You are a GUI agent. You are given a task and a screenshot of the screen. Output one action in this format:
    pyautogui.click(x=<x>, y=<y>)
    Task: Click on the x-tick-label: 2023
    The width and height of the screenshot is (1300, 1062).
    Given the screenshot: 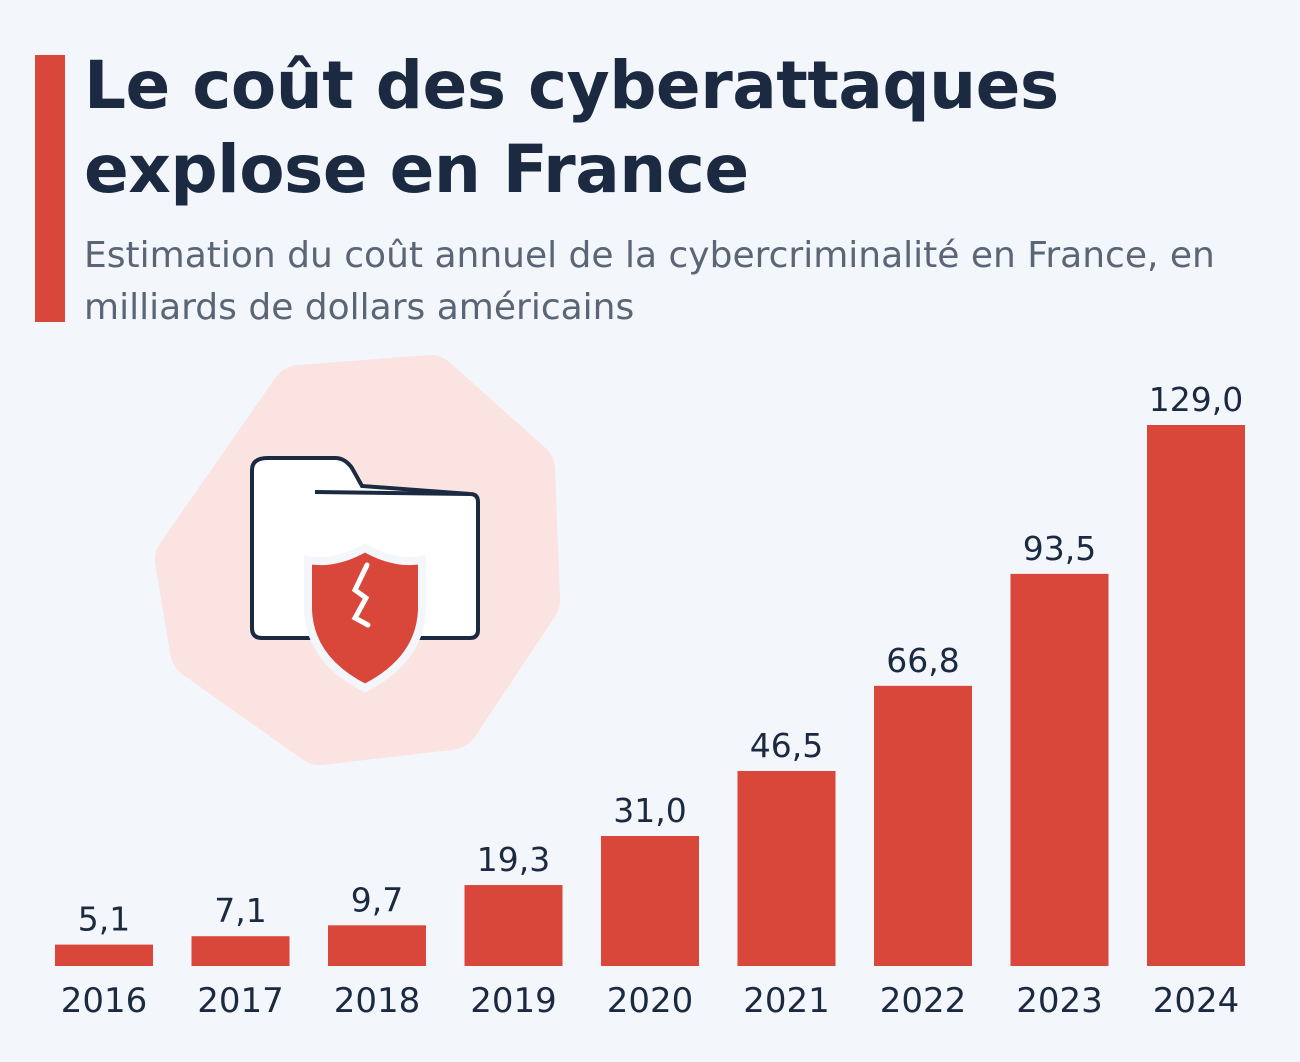 What is the action you would take?
    pyautogui.click(x=1059, y=1001)
    